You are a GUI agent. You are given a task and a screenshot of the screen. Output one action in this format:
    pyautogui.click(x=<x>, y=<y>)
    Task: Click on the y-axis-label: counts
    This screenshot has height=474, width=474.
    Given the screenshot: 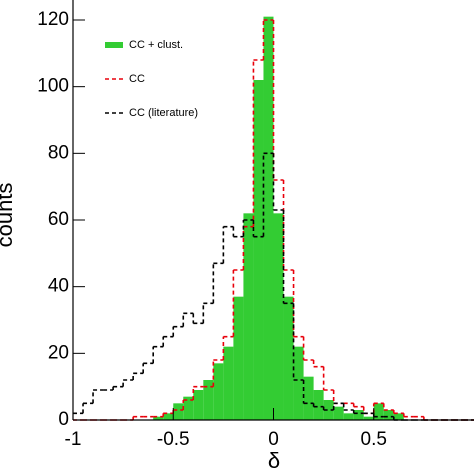 What is the action you would take?
    pyautogui.click(x=8, y=215)
    